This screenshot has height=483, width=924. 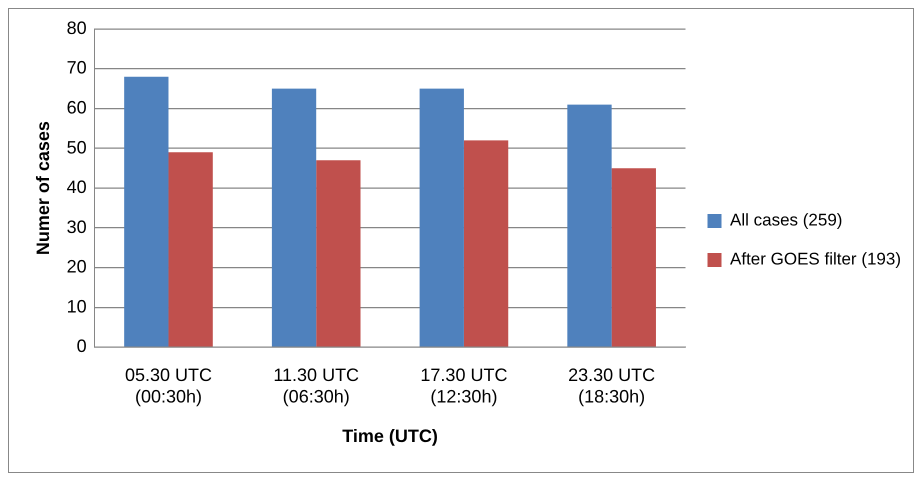 What do you see at coordinates (81, 346) in the screenshot?
I see `y-tick-label: 0` at bounding box center [81, 346].